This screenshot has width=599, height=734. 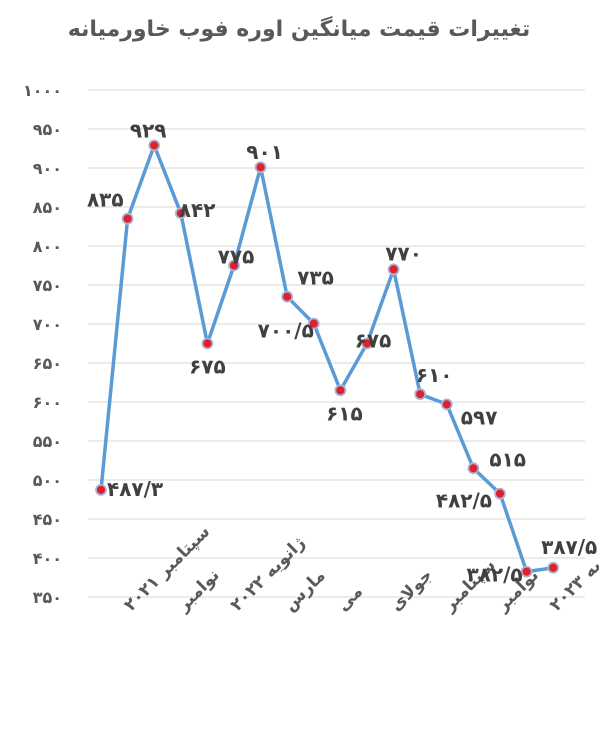 What do you see at coordinates (47, 129) in the screenshot?
I see `y-tick-label: ۹۵۰` at bounding box center [47, 129].